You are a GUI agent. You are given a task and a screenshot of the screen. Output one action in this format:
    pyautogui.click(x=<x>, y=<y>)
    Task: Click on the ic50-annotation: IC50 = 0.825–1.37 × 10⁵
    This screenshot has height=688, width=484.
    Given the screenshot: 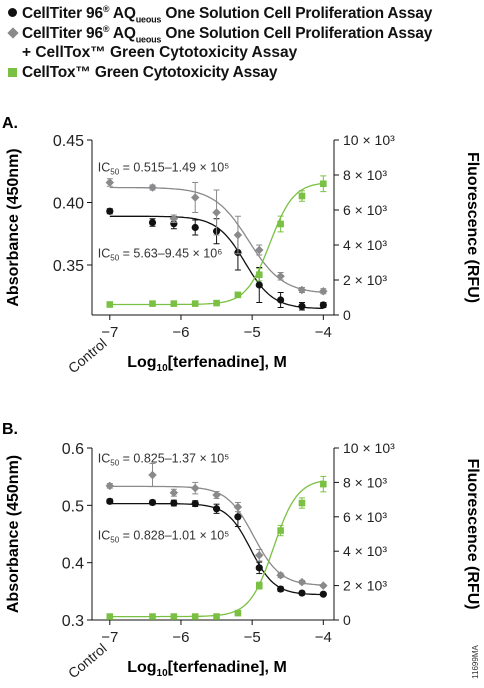 What is the action you would take?
    pyautogui.click(x=164, y=459)
    